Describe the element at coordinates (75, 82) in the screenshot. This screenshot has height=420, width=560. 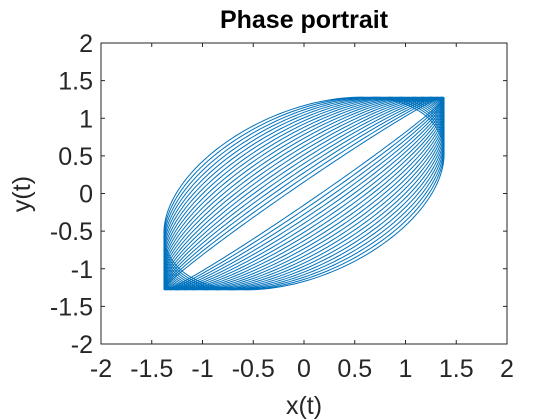
I see `y-tick-label: 1.5` at that location.